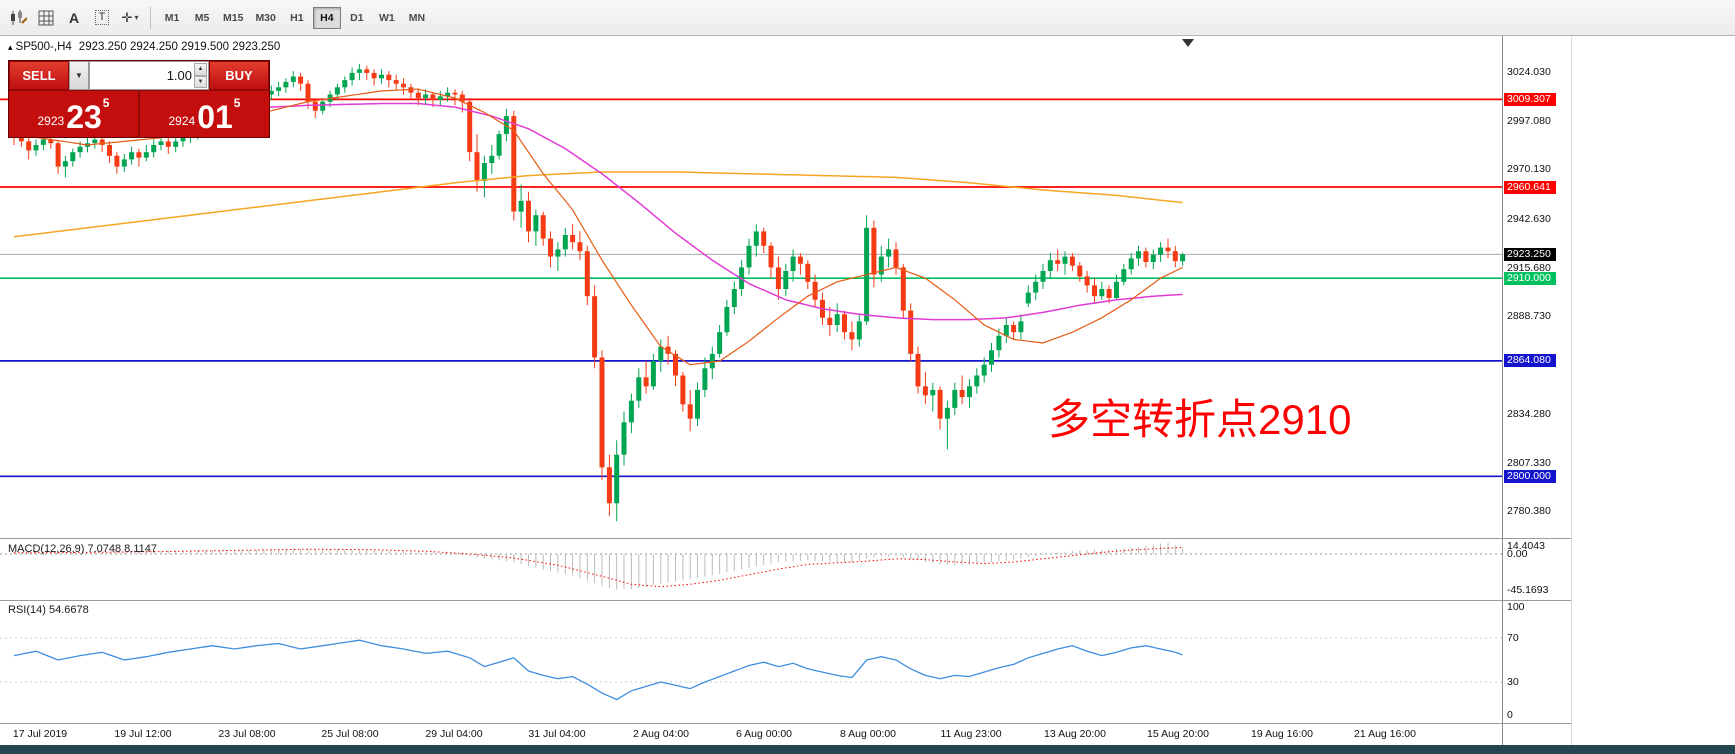 This screenshot has height=754, width=1735. Describe the element at coordinates (143, 734) in the screenshot. I see `time-axis-label: 19 Jul 12:00` at that location.